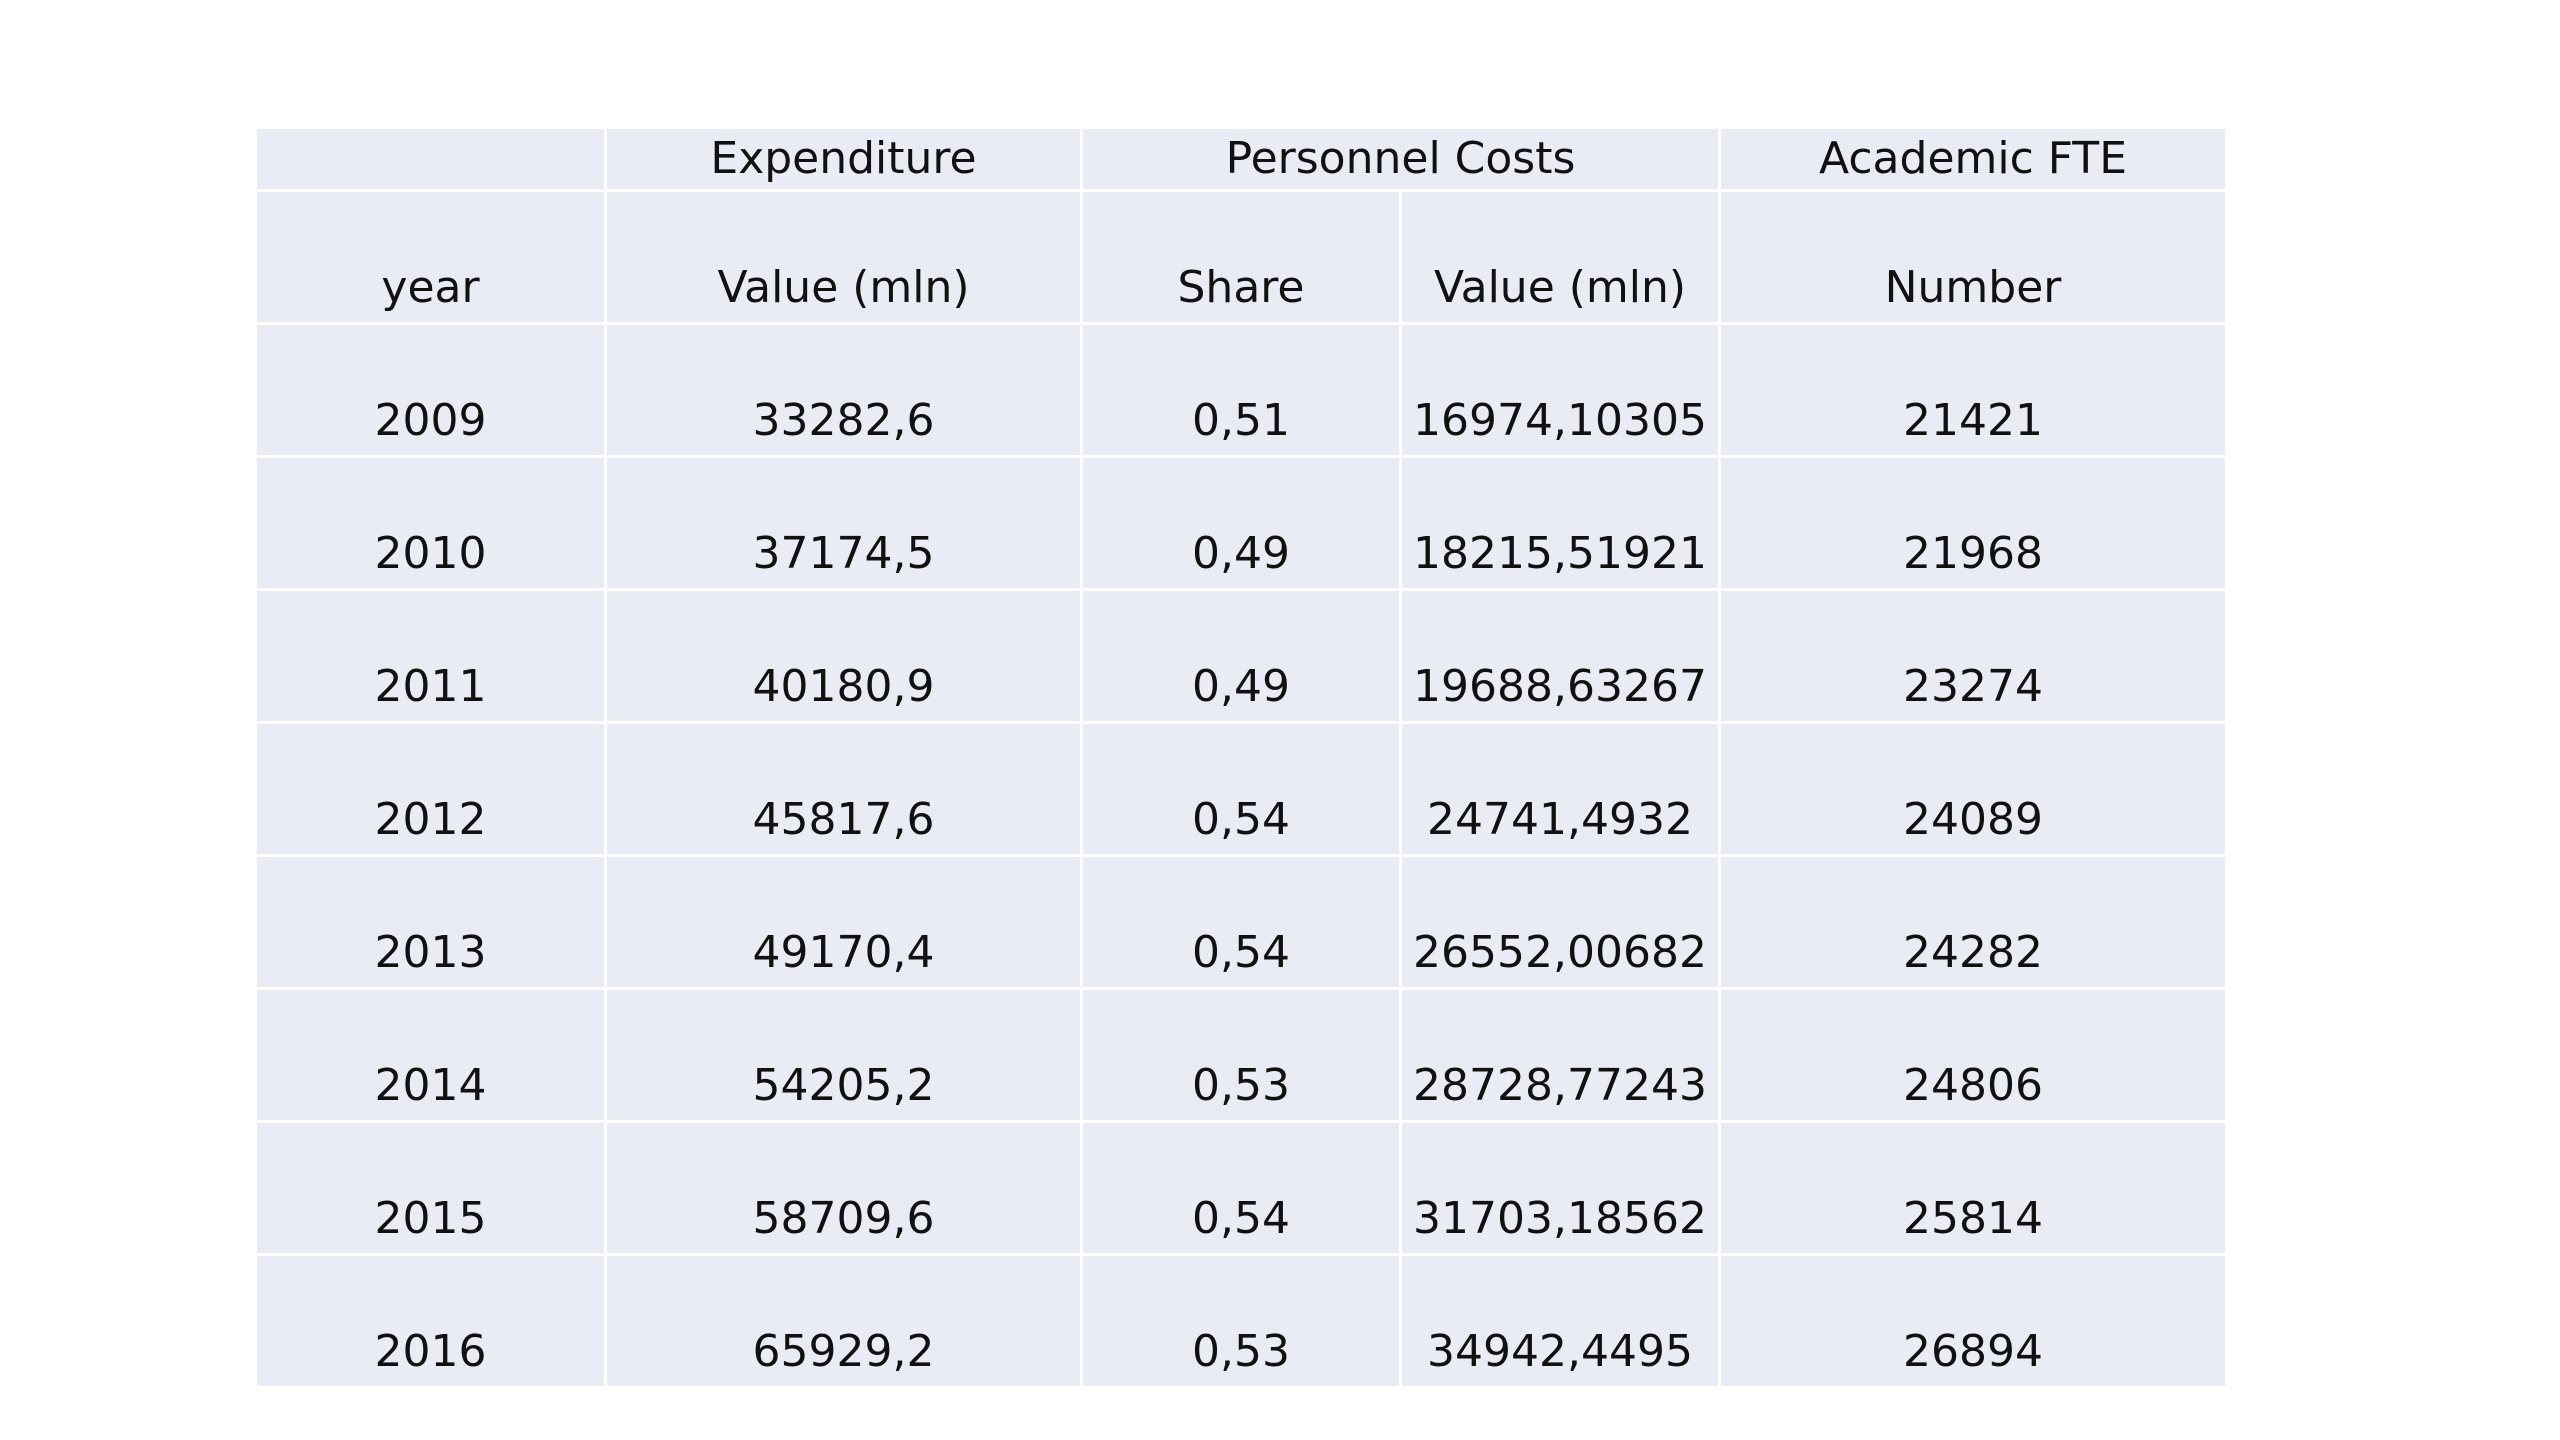  I want to click on table-row: 2011 40180,9 0,49 19688,63267 23274, so click(1241, 656).